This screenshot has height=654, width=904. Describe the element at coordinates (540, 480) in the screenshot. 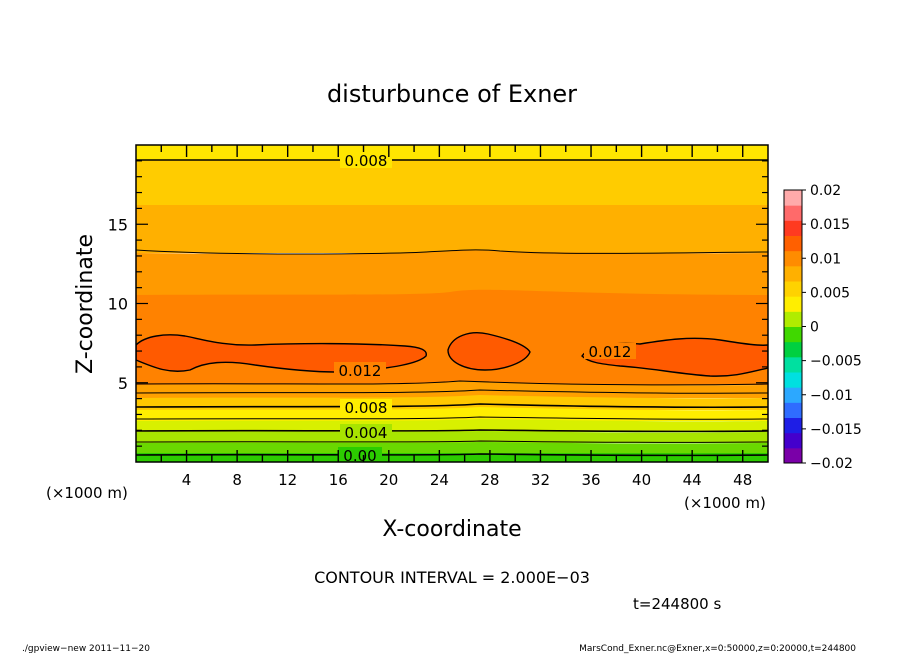

I see `x-tick-label: 32` at that location.